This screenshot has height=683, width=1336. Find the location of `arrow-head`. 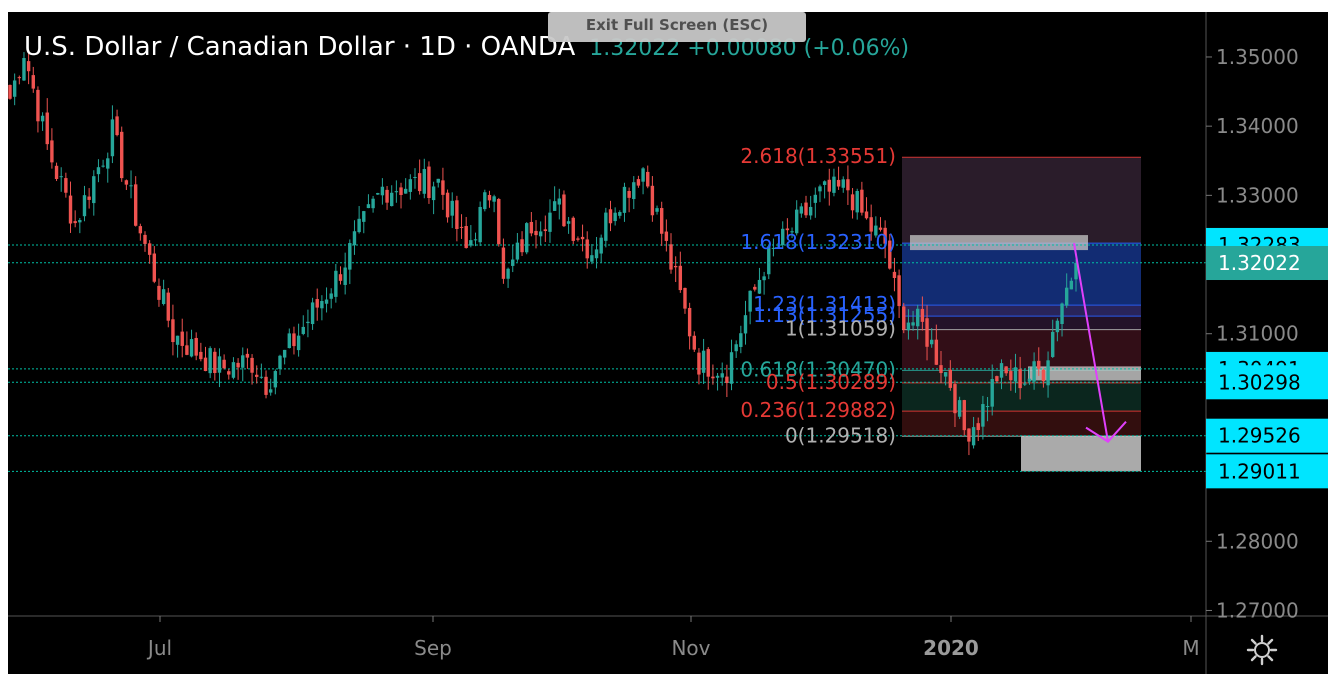

arrow-head is located at coordinates (1106, 431).